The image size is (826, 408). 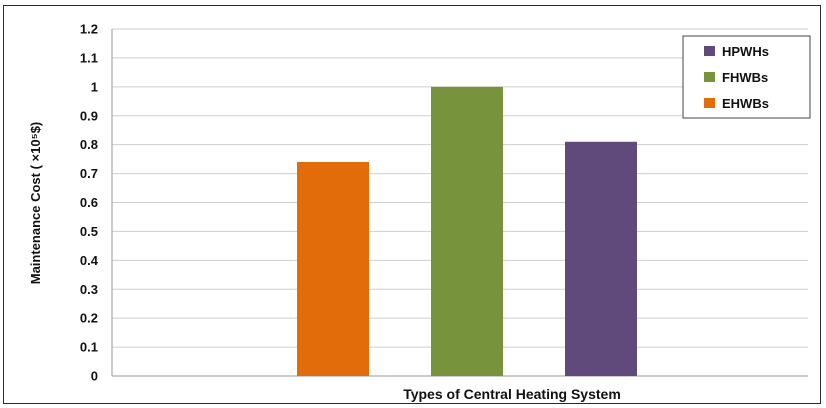 I want to click on legend-label-fhwbs: FHWBs, so click(x=745, y=77).